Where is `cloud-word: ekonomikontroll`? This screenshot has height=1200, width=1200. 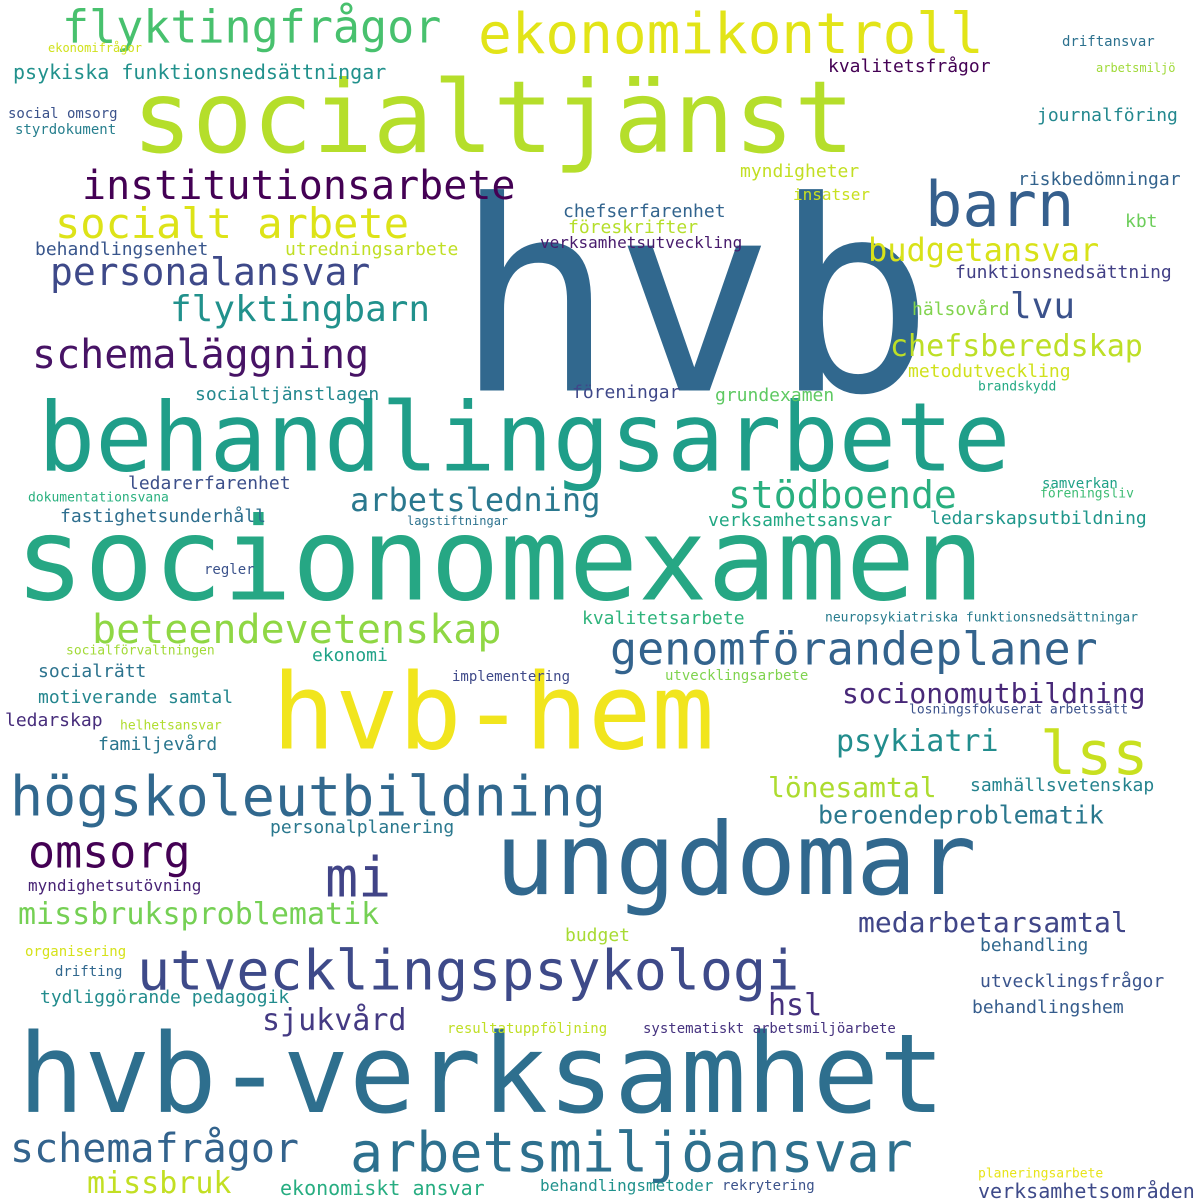
cloud-word: ekonomikontroll is located at coordinates (731, 34).